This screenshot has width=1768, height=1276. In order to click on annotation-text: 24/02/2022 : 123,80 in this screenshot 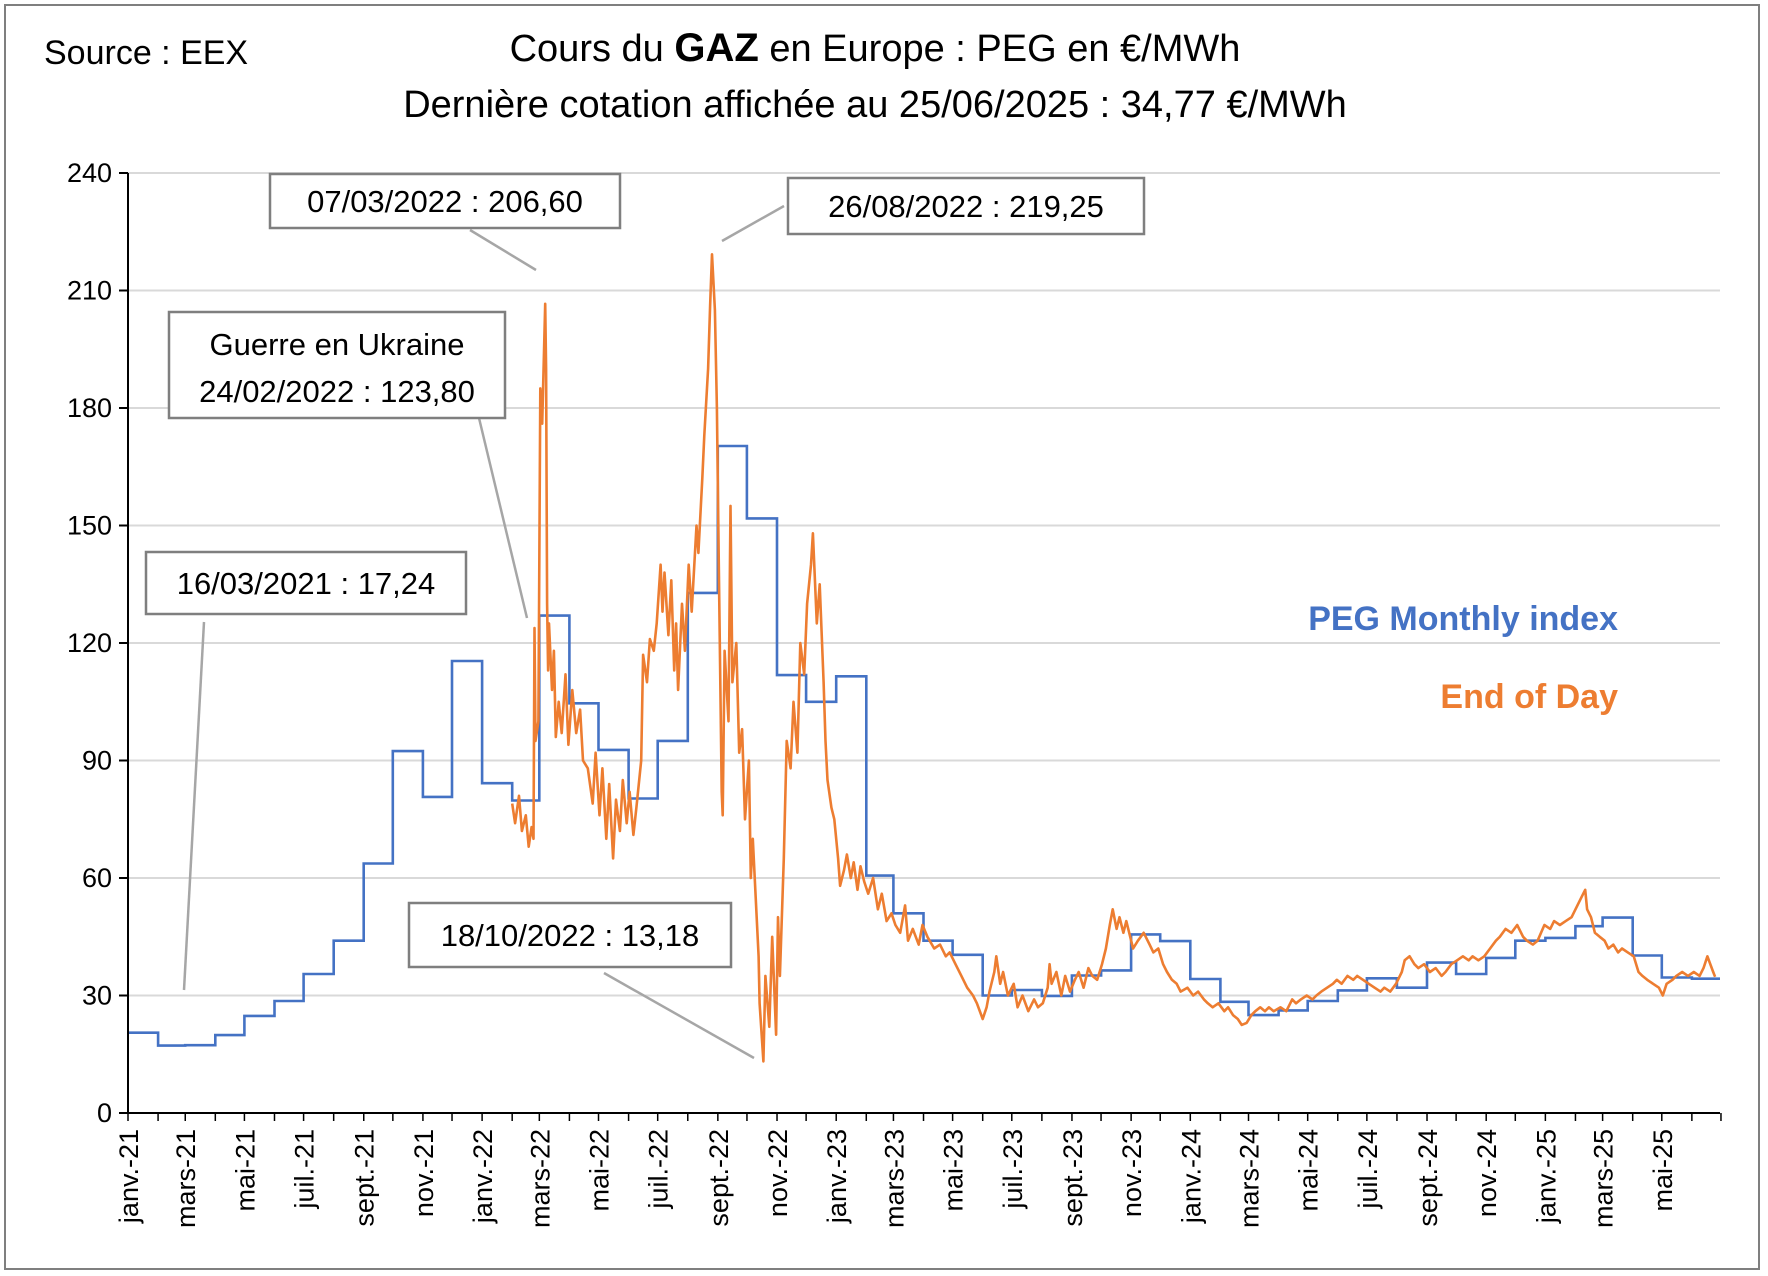, I will do `click(337, 391)`.